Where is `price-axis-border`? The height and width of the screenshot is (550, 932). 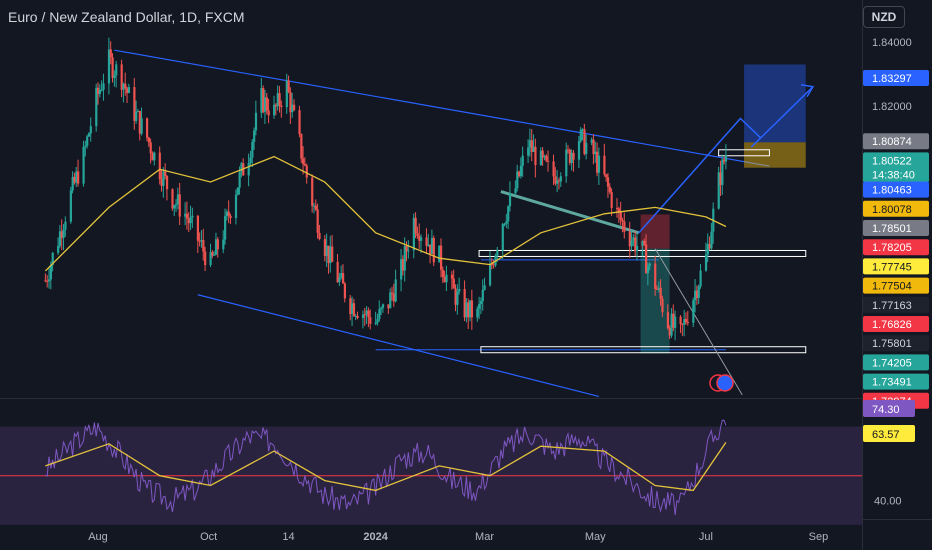 price-axis-border is located at coordinates (862, 275).